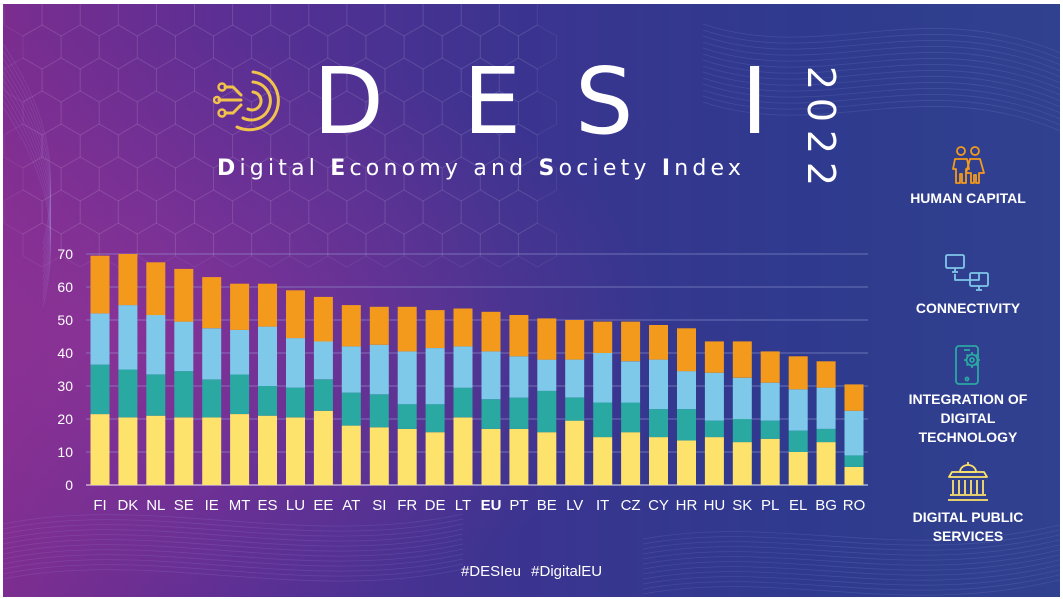  What do you see at coordinates (99, 505) in the screenshot?
I see `x-tick-label: FI` at bounding box center [99, 505].